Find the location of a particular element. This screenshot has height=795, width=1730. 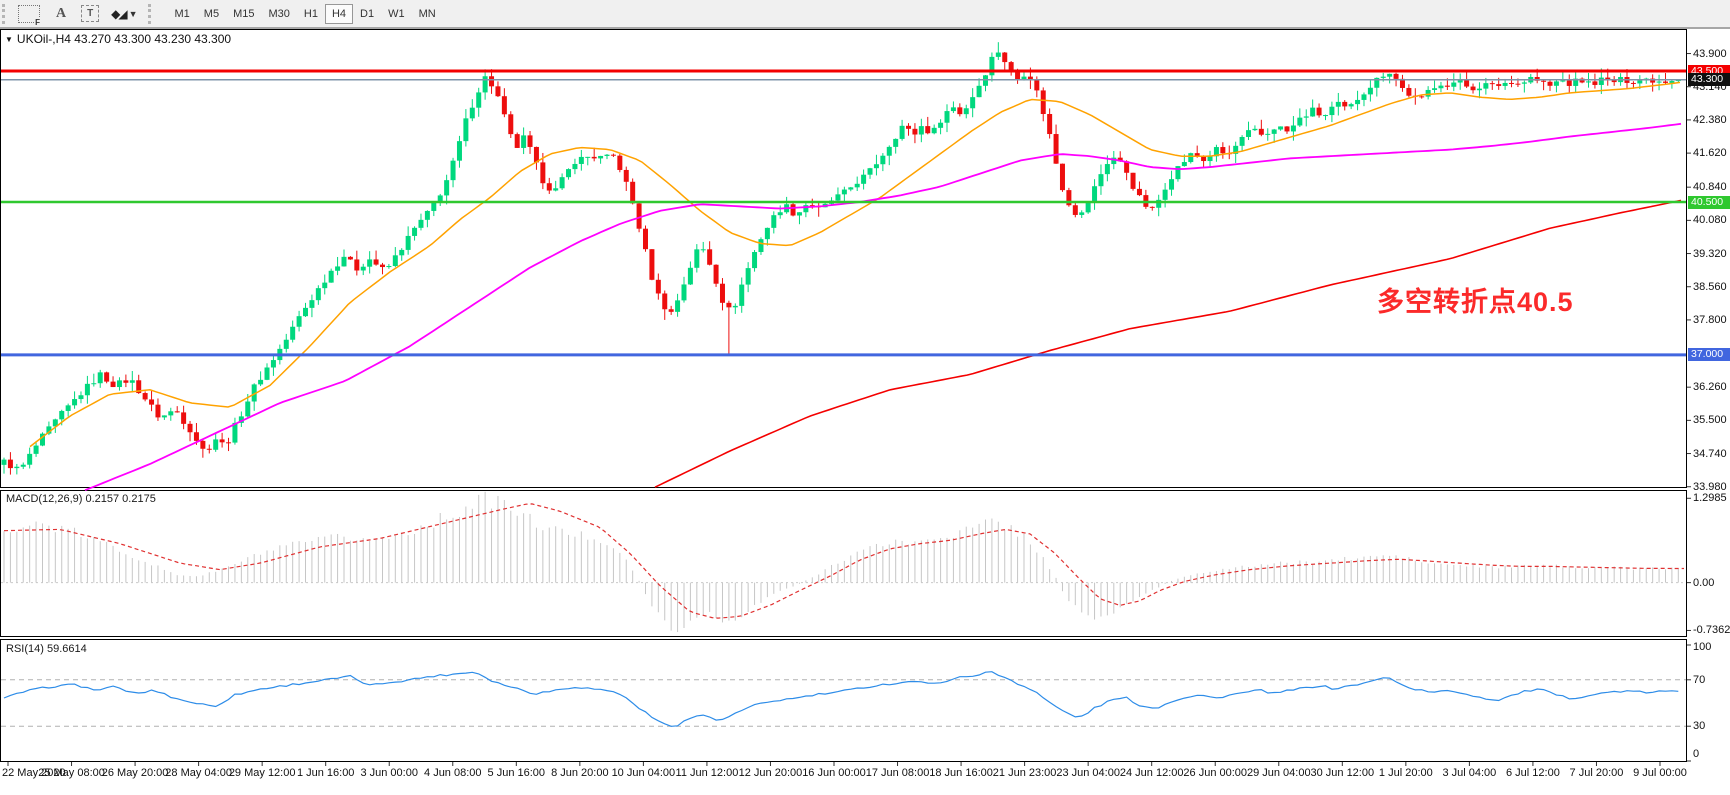

timeframe-m15-button: M15 is located at coordinates (243, 14).